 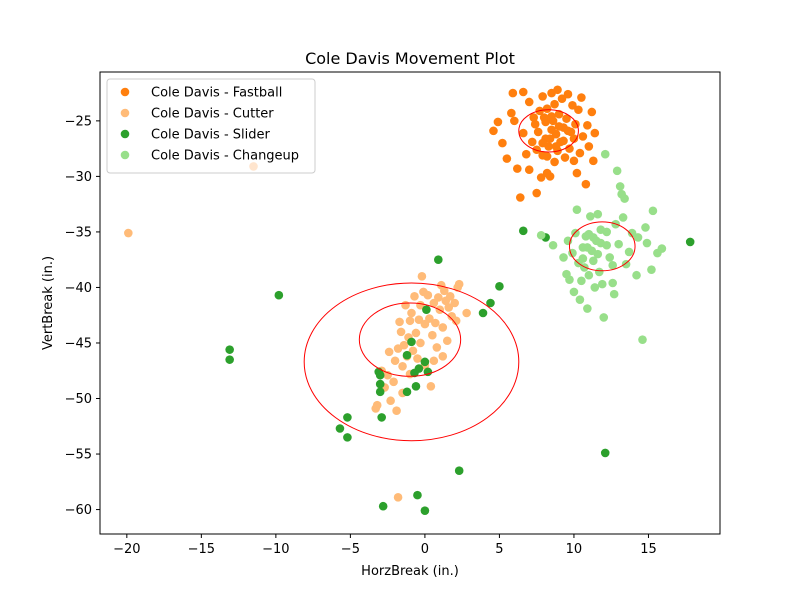 What do you see at coordinates (574, 549) in the screenshot?
I see `x-tick-label: 10` at bounding box center [574, 549].